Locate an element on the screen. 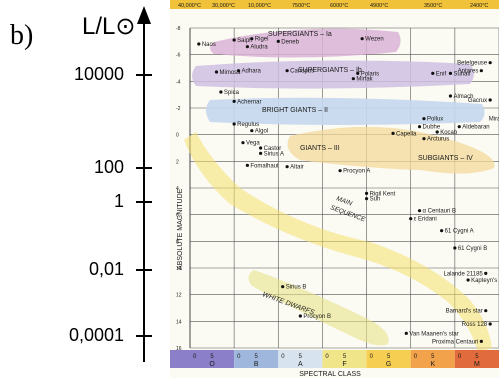 The image size is (499, 378). star-label: Procyon A is located at coordinates (356, 172).